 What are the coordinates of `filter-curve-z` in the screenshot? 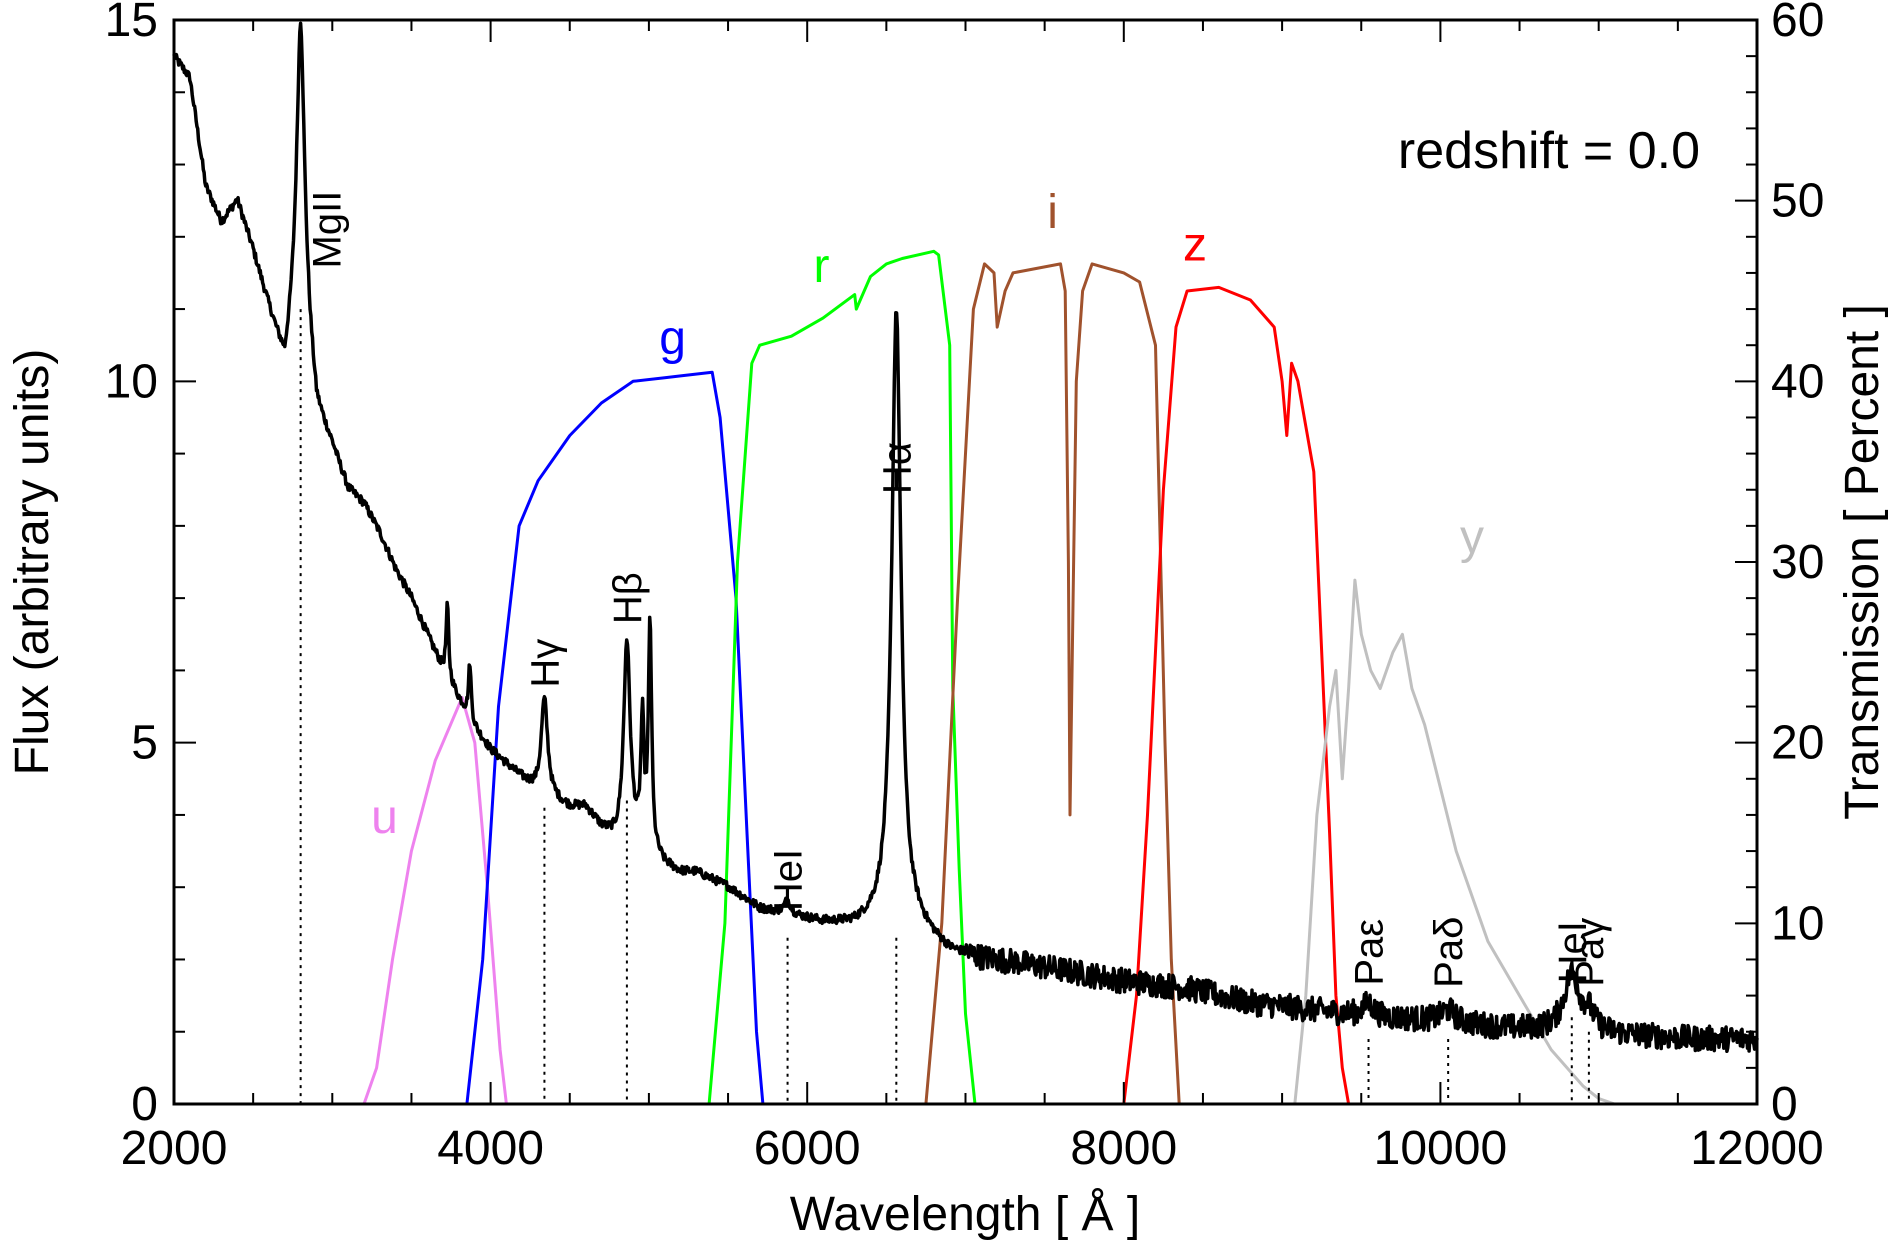 It's located at (1236, 695).